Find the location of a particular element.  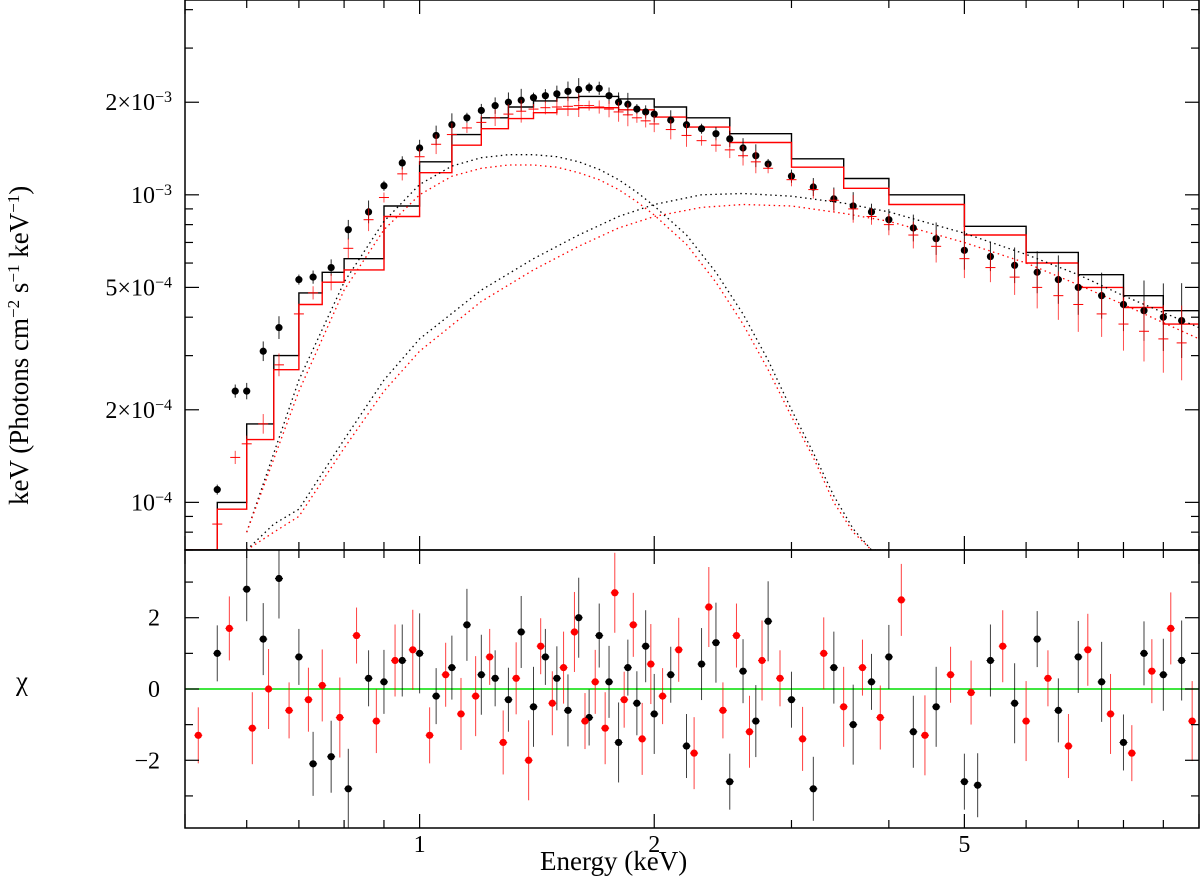

ylabel-sup: −1 is located at coordinates (13, 274).